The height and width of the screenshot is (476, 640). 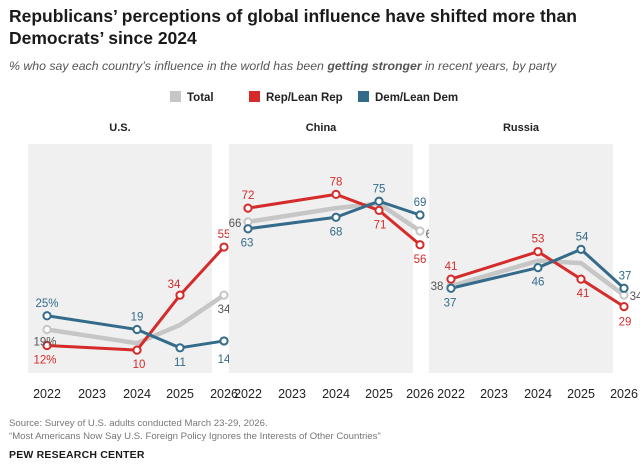 I want to click on data-label-dem: 75, so click(x=379, y=189).